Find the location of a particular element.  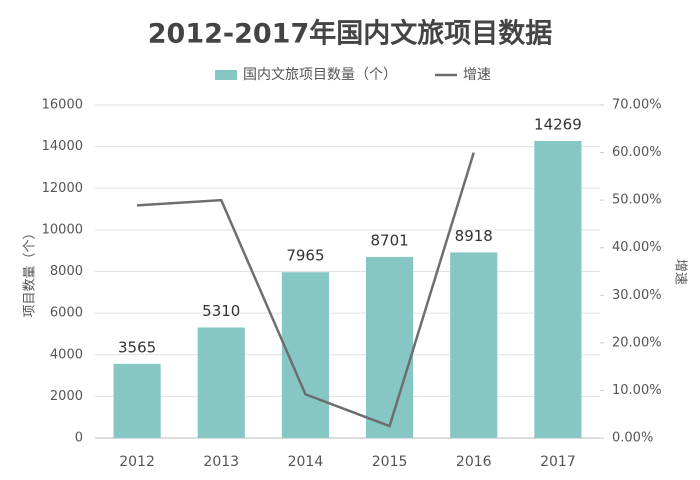

data-label: 7965 is located at coordinates (305, 256).